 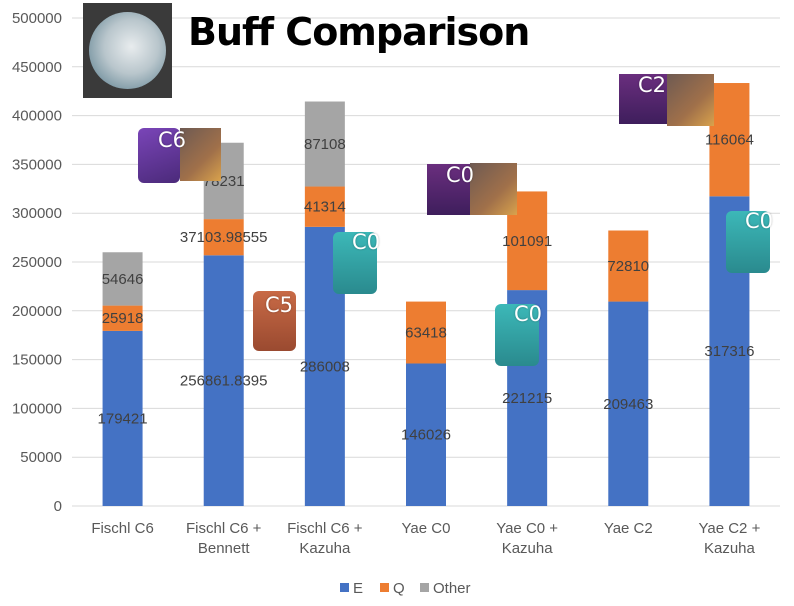 What do you see at coordinates (122, 528) in the screenshot?
I see `x-tick-label: Fischl C6` at bounding box center [122, 528].